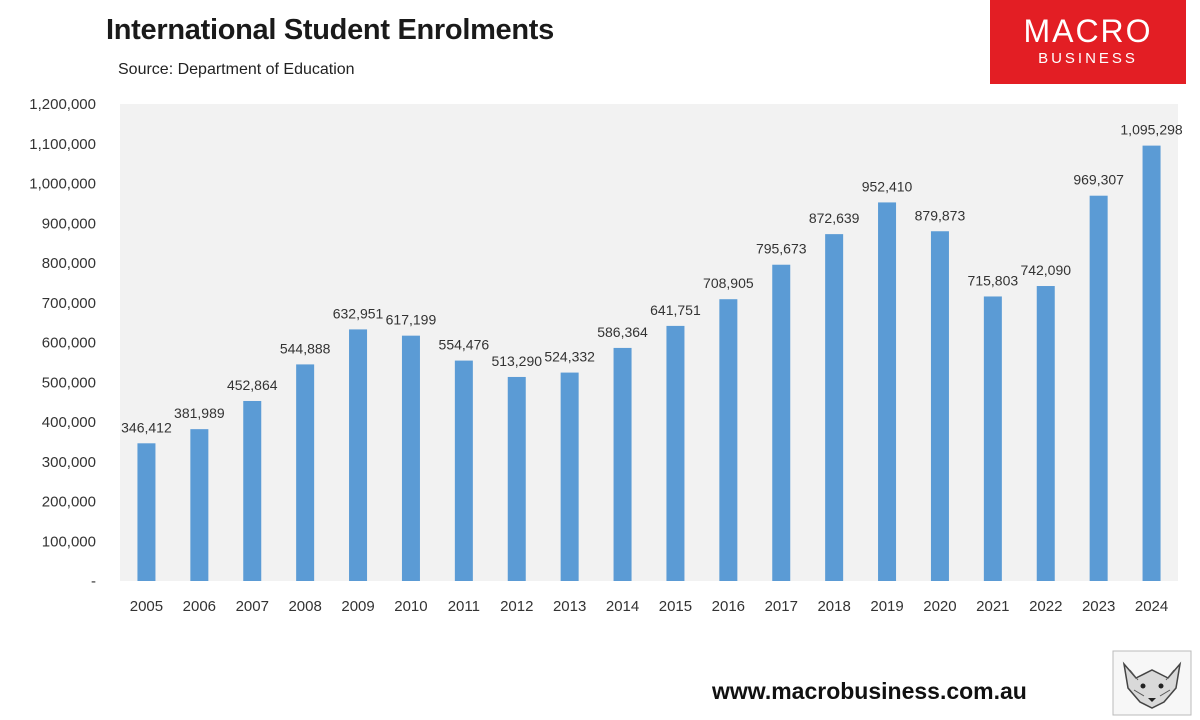 The image size is (1200, 720). I want to click on y-tick-label: -, so click(93, 581).